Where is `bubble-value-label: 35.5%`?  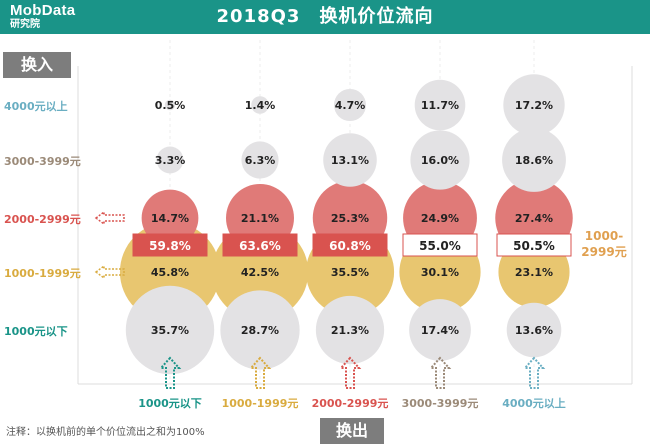
bubble-value-label: 35.5% is located at coordinates (350, 272).